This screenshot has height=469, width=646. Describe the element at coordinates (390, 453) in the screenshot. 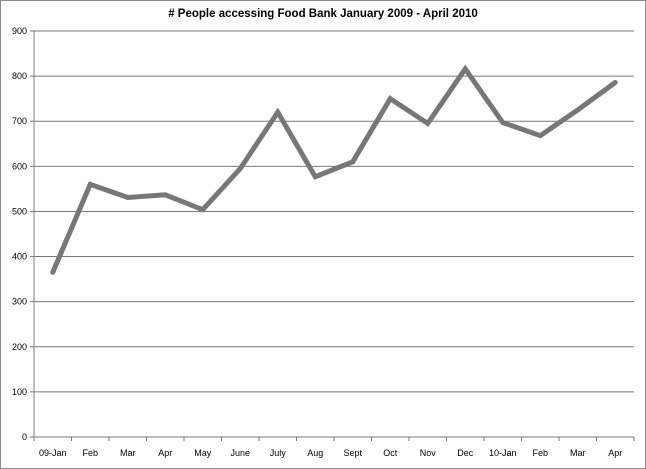

I see `x-tick-label: Oct` at that location.